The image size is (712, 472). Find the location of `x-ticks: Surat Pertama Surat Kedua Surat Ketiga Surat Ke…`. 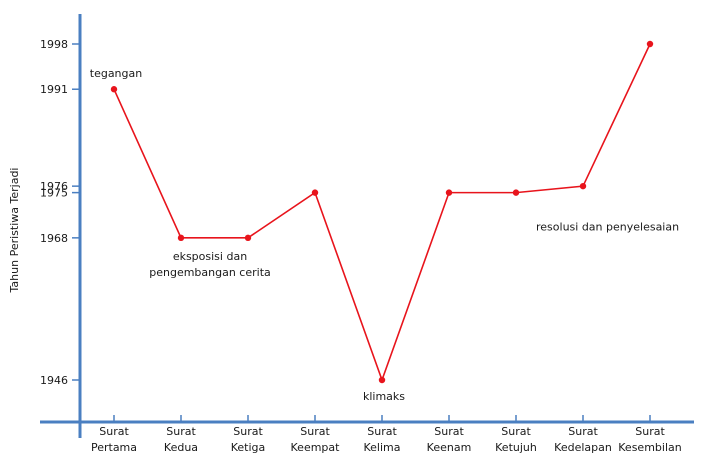

x-ticks: Surat Pertama Surat Kedua Surat Ketiga Surat Ke… is located at coordinates (386, 434).